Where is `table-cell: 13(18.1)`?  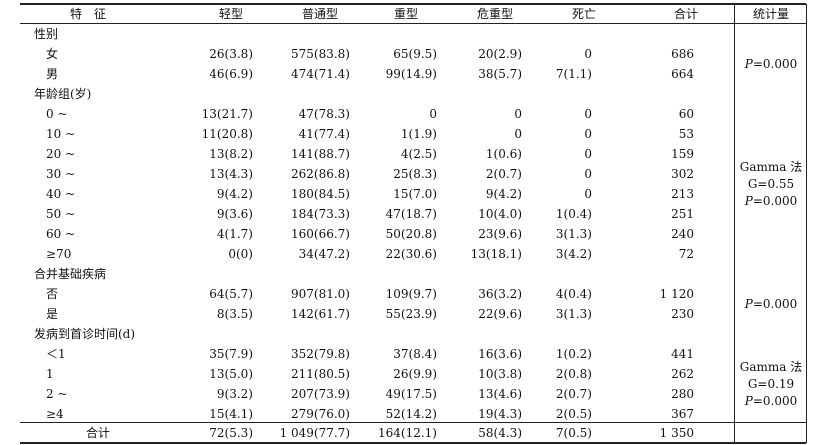
table-cell: 13(18.1) is located at coordinates (496, 254).